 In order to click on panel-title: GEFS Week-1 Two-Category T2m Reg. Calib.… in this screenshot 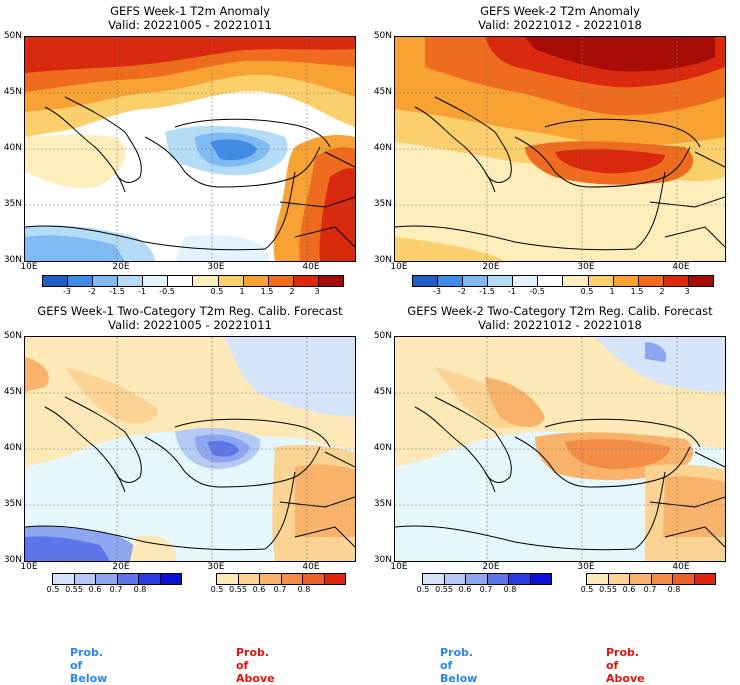, I will do `click(190, 311)`.